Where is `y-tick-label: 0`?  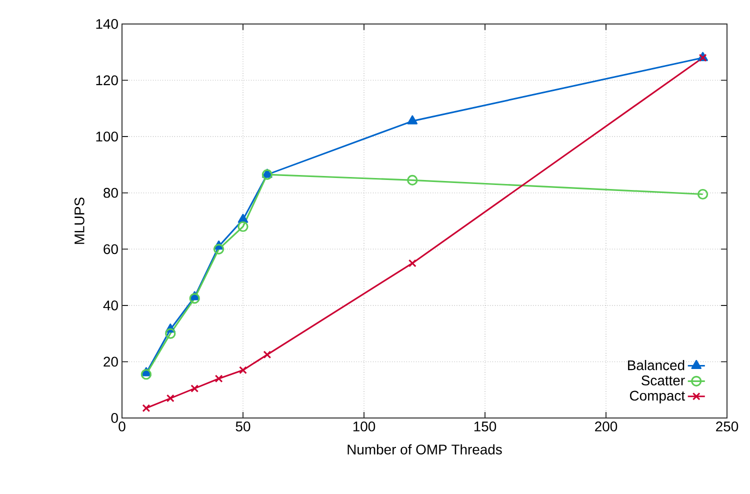
y-tick-label: 0 is located at coordinates (114, 418).